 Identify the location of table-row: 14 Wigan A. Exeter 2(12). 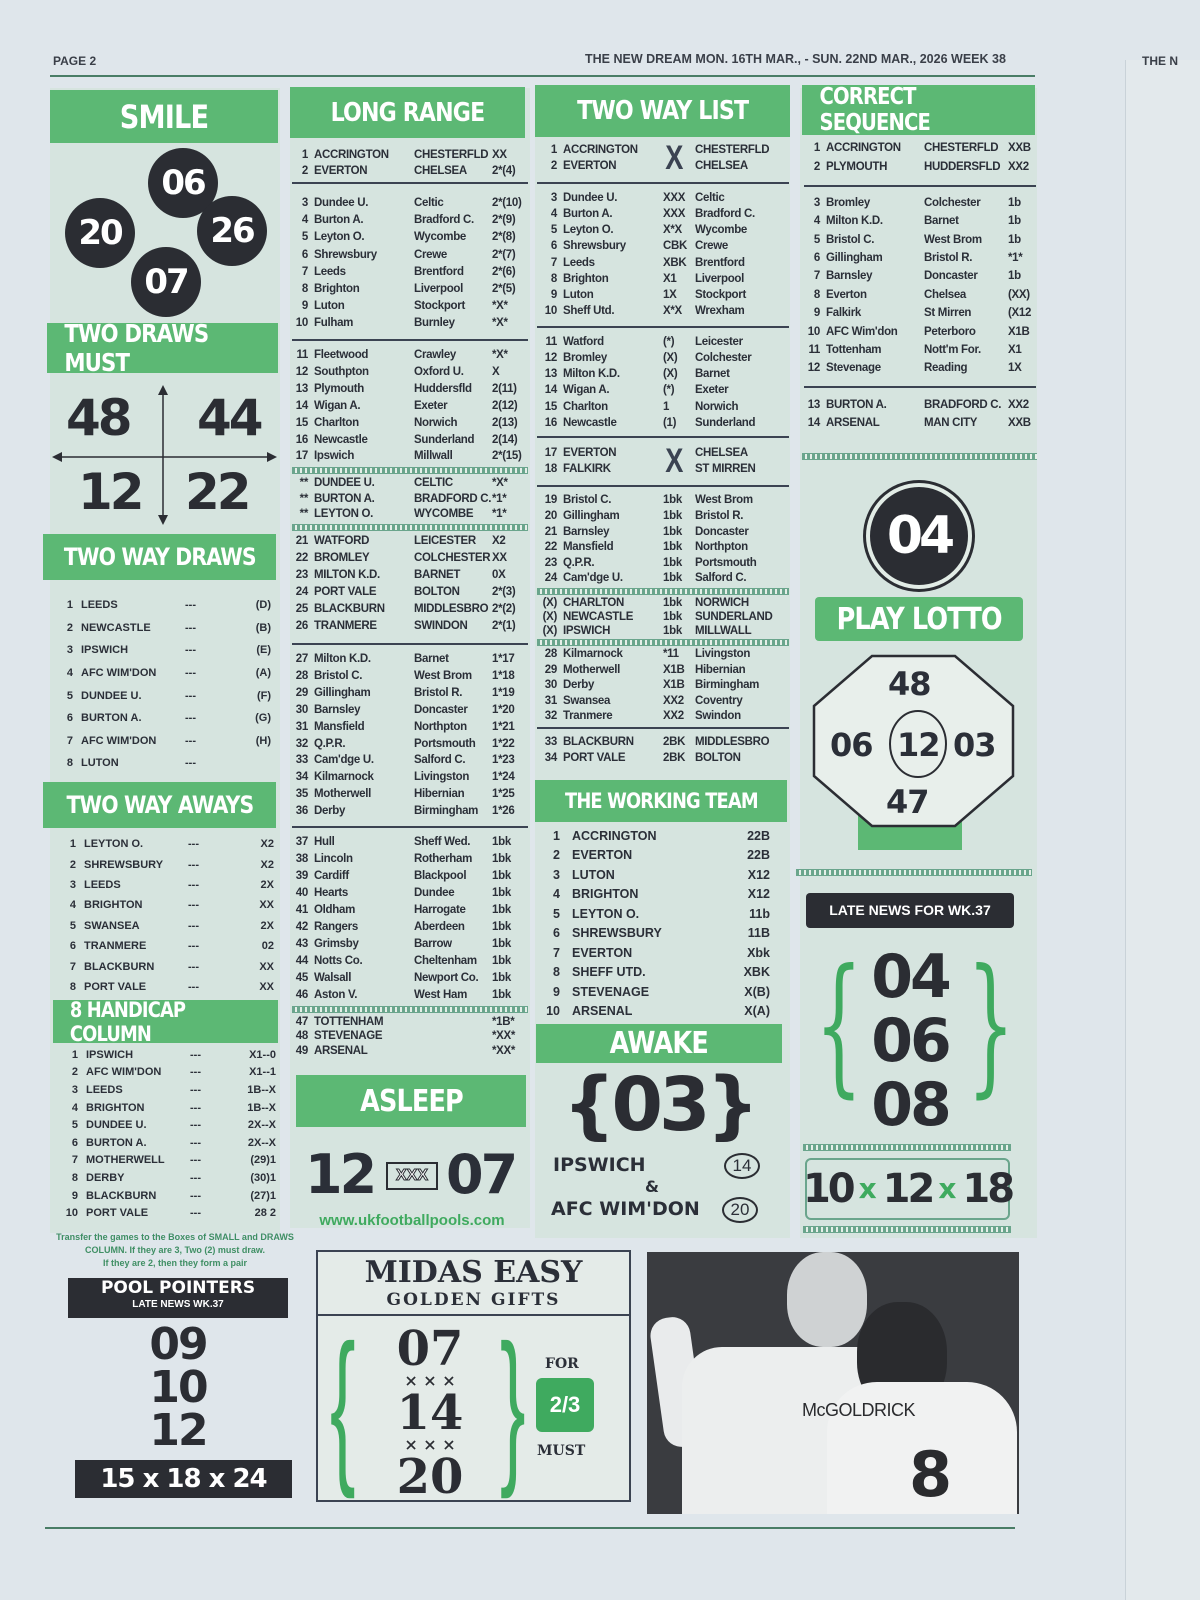
(412, 406).